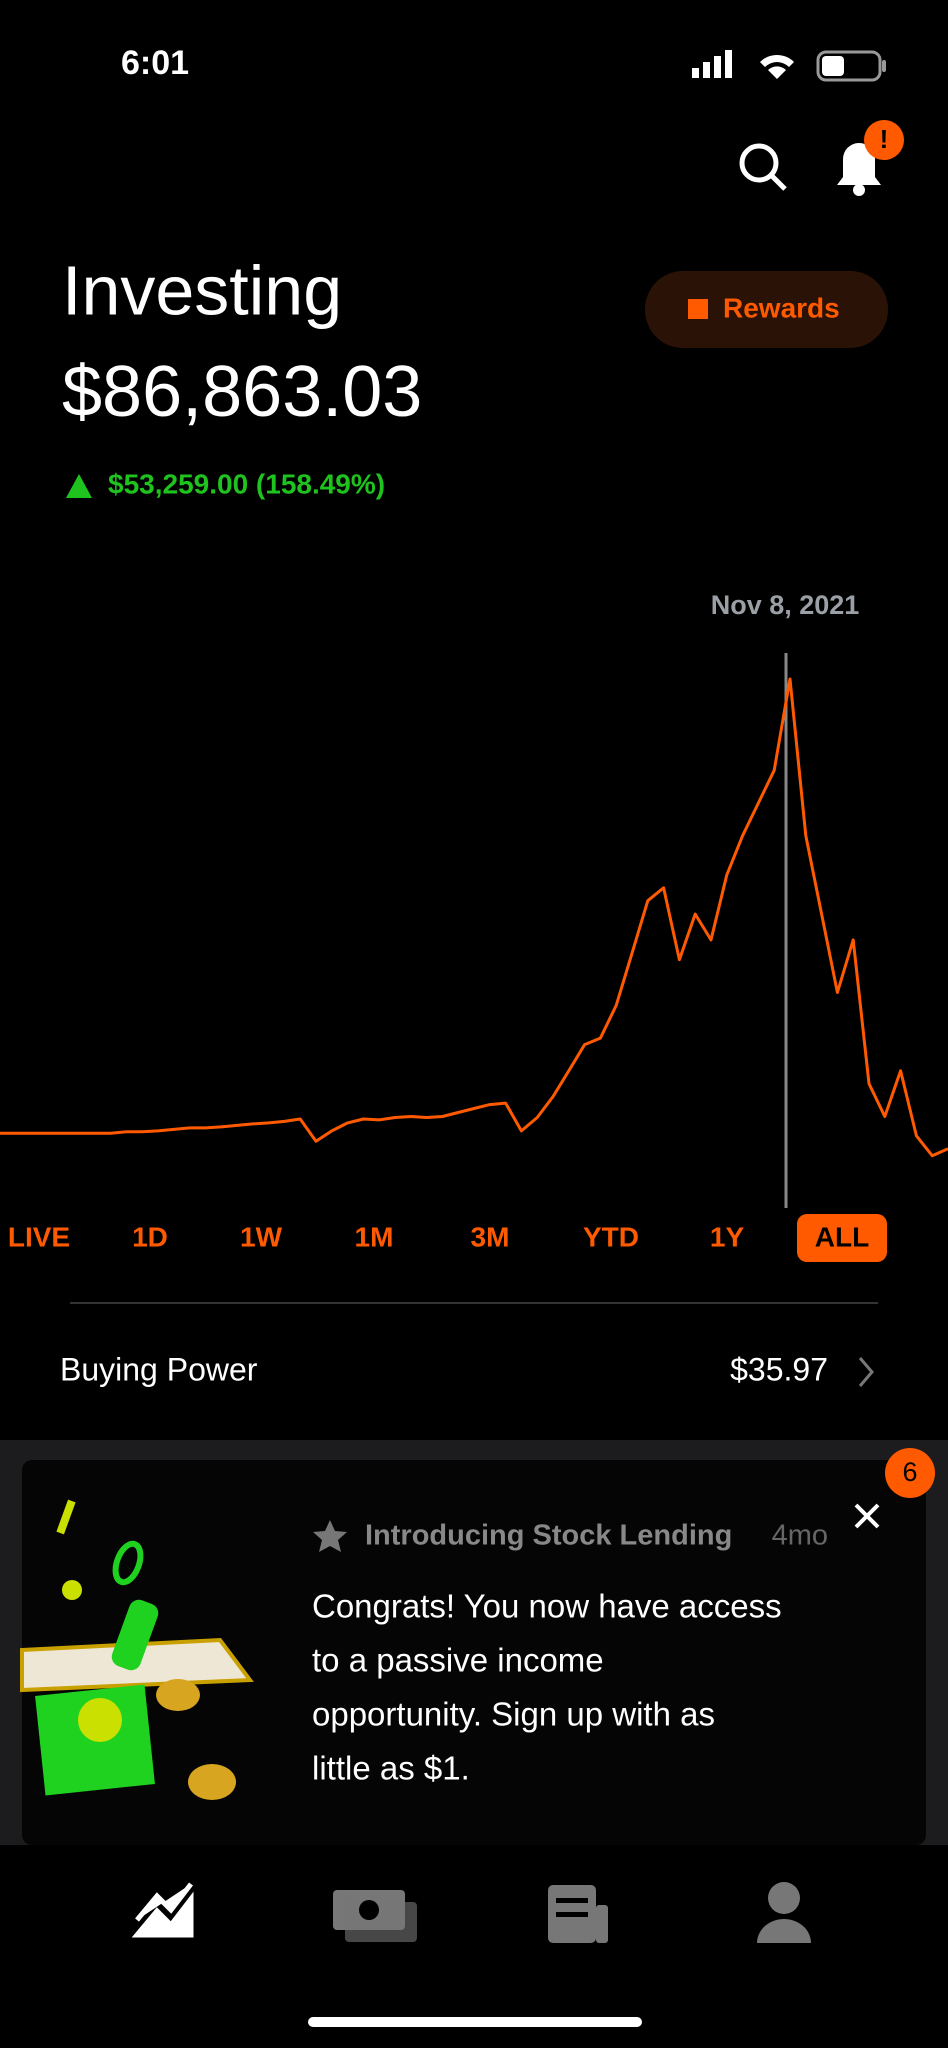 This screenshot has width=948, height=2048. What do you see at coordinates (202, 290) in the screenshot?
I see `page-title: Investing` at bounding box center [202, 290].